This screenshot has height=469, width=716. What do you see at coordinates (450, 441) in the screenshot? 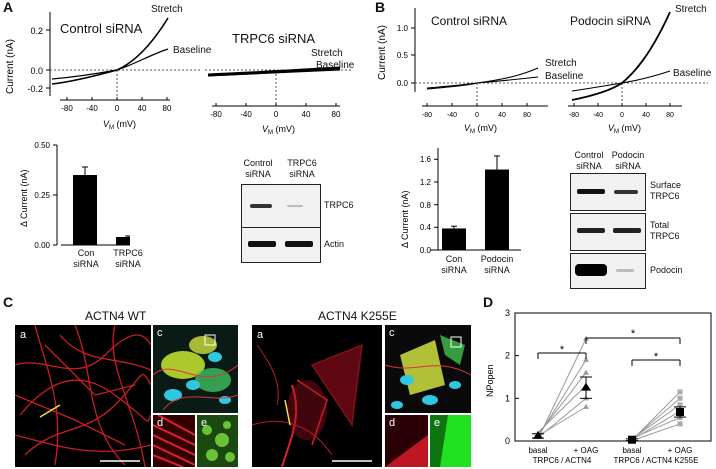
I see `c-mut-zoom-green` at bounding box center [450, 441].